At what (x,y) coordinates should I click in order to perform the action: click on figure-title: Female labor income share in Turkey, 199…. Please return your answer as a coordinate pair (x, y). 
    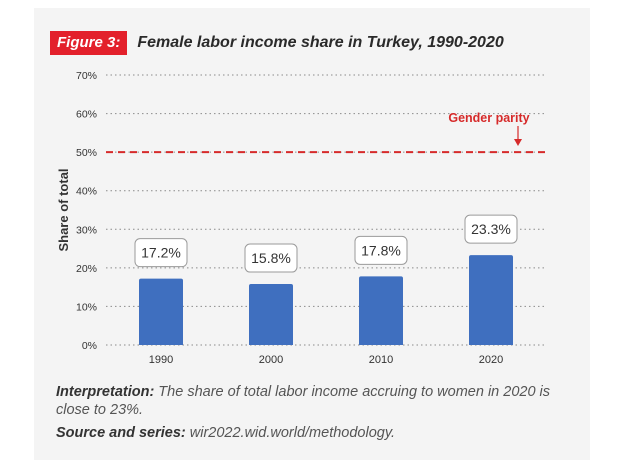
    Looking at the image, I should click on (320, 42).